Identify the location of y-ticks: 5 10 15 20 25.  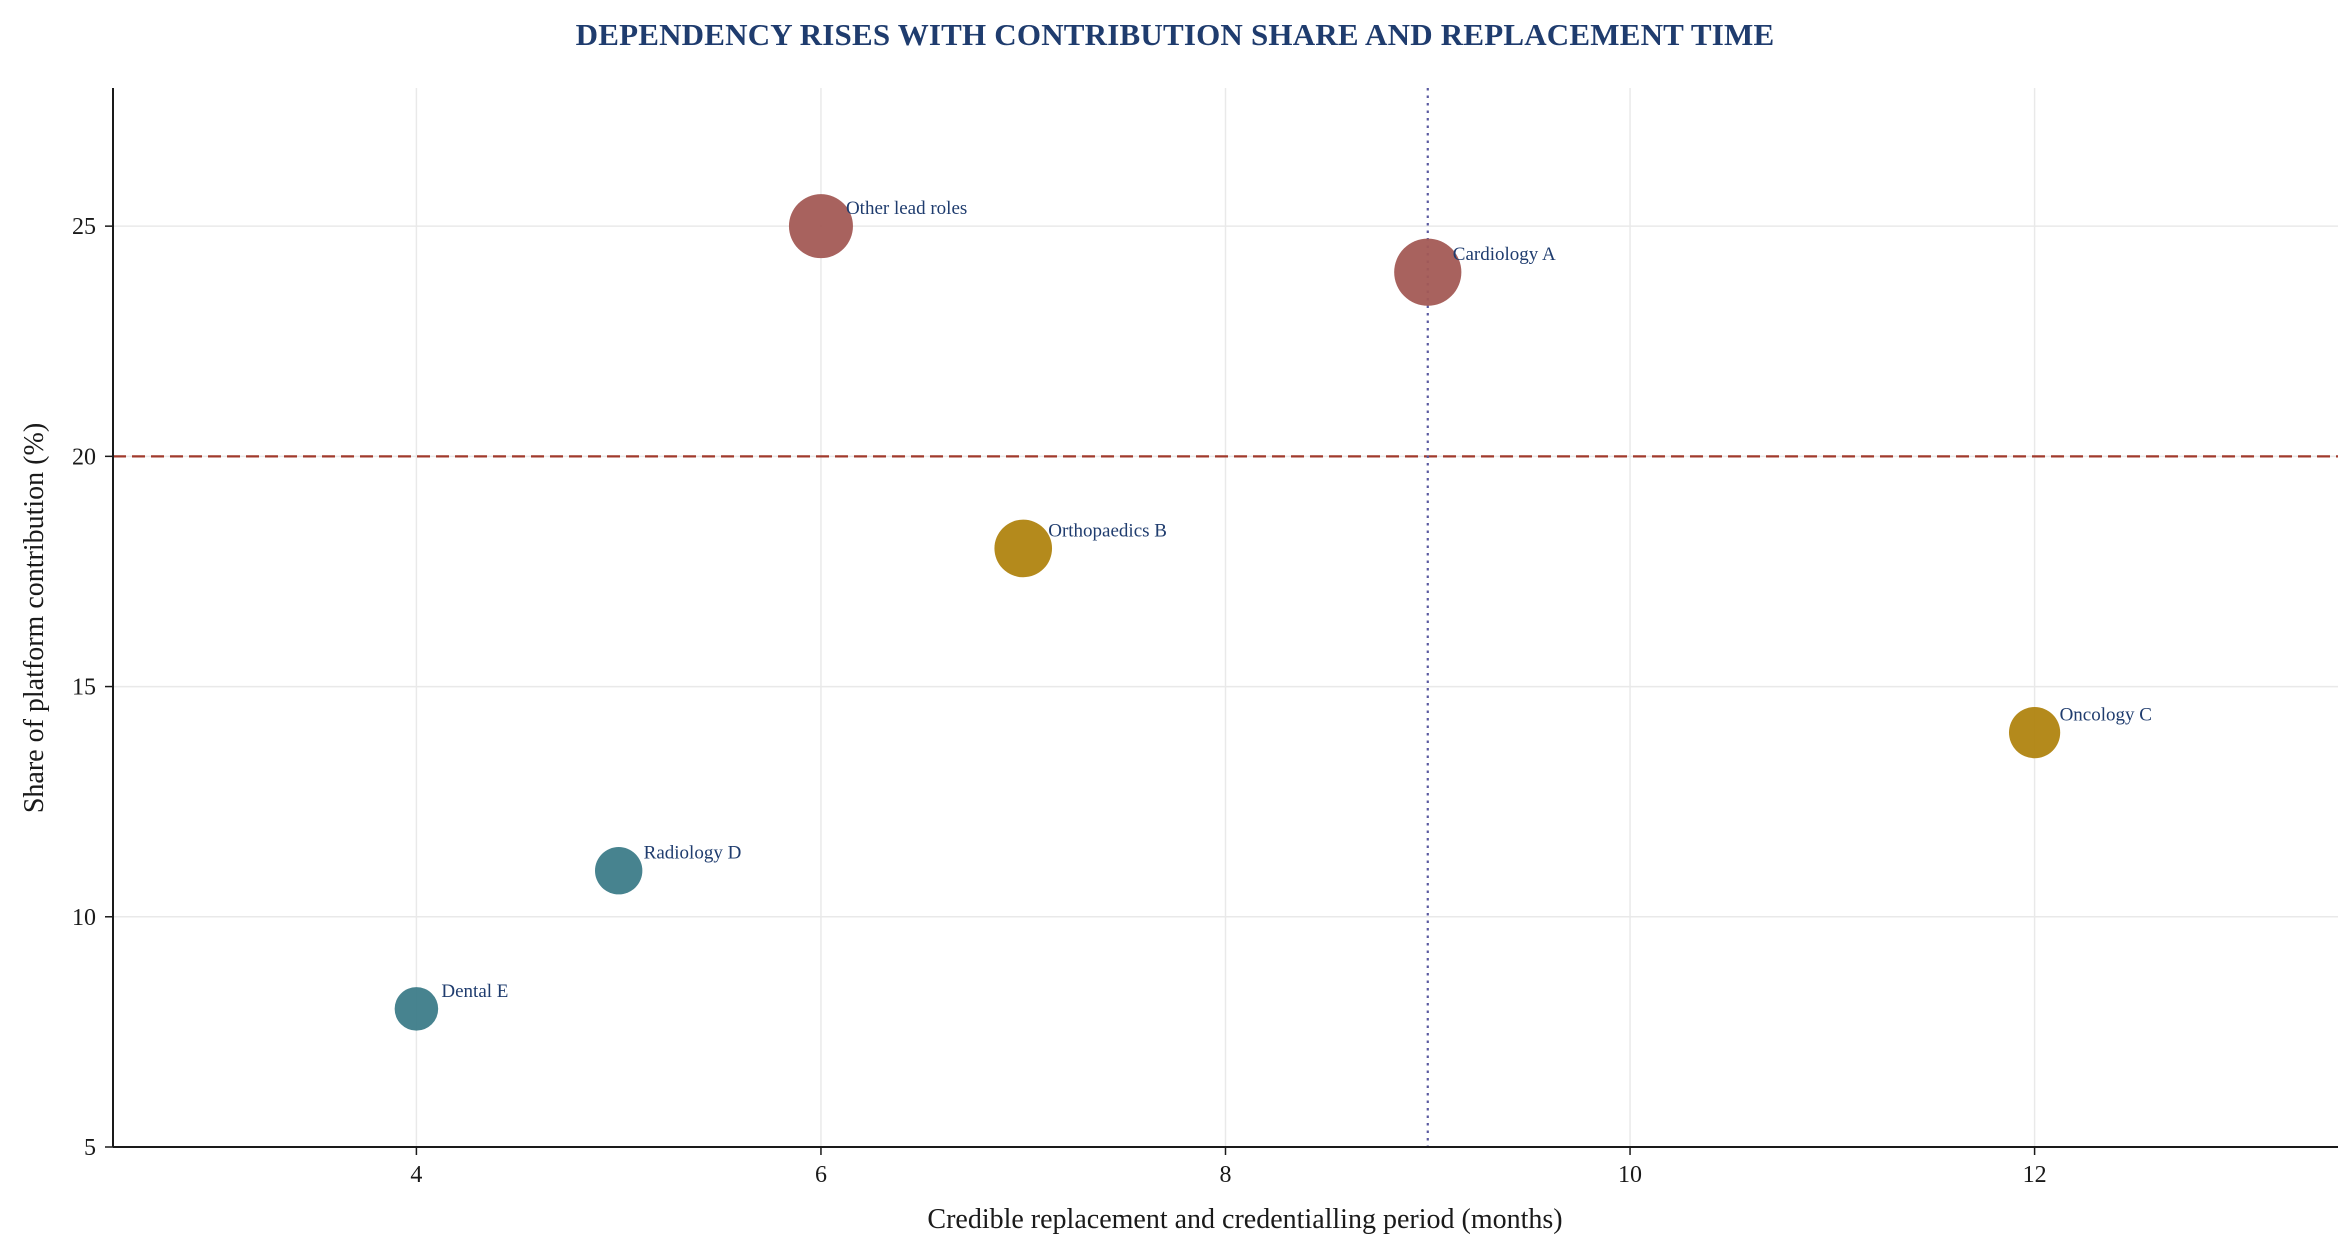
(92, 687).